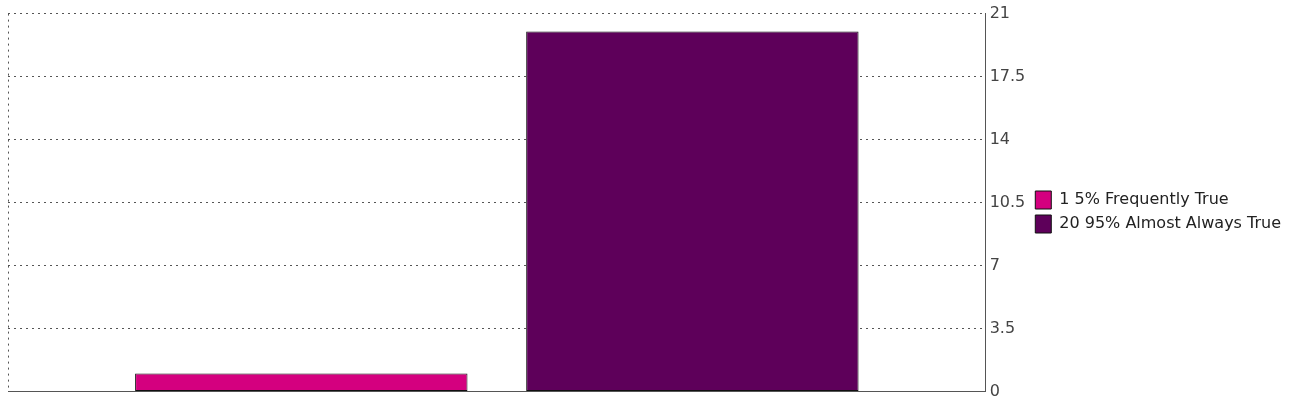 Image resolution: width=1295 pixels, height=413 pixels. What do you see at coordinates (994, 390) in the screenshot?
I see `y-tick-label: 0` at bounding box center [994, 390].